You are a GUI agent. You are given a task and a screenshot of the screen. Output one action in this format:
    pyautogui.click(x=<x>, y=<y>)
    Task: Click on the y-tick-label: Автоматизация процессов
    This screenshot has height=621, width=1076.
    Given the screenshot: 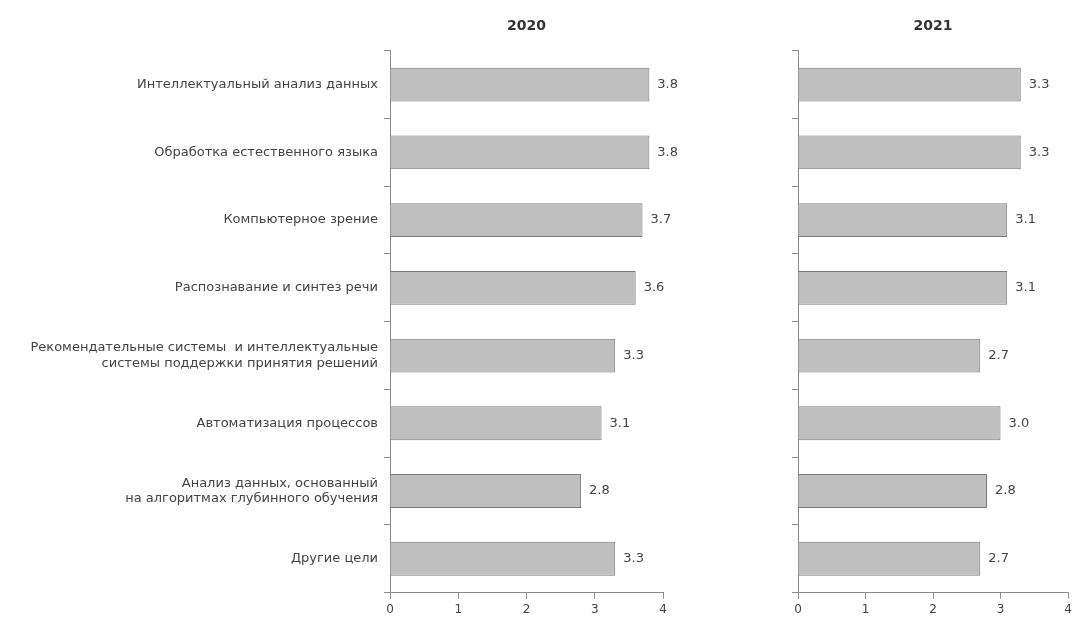 What is the action you would take?
    pyautogui.click(x=287, y=422)
    